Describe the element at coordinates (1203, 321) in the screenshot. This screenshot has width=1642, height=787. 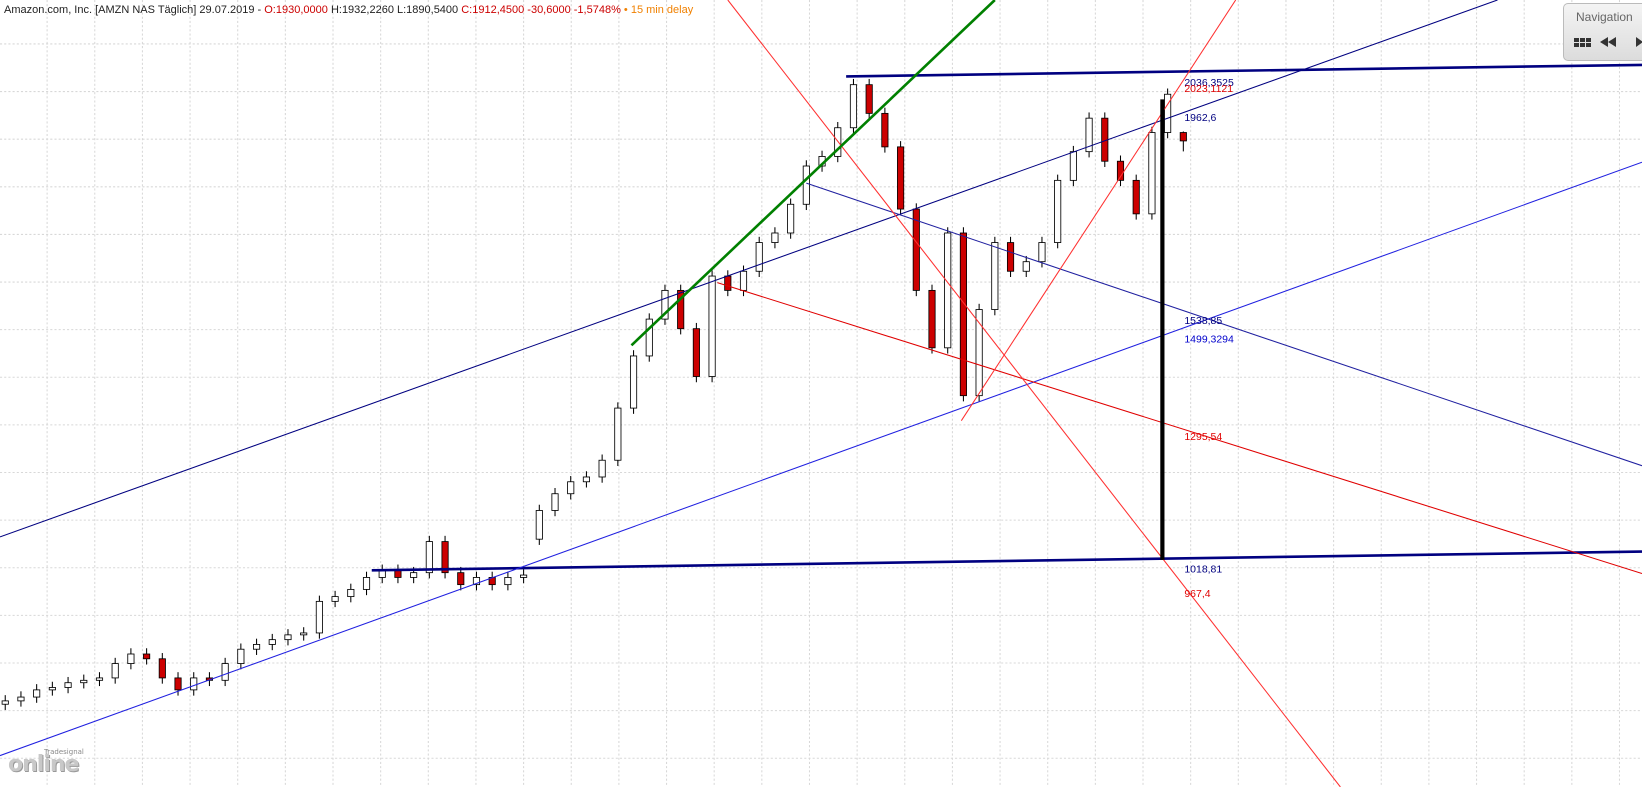
I see `level-label: 1538,85` at that location.